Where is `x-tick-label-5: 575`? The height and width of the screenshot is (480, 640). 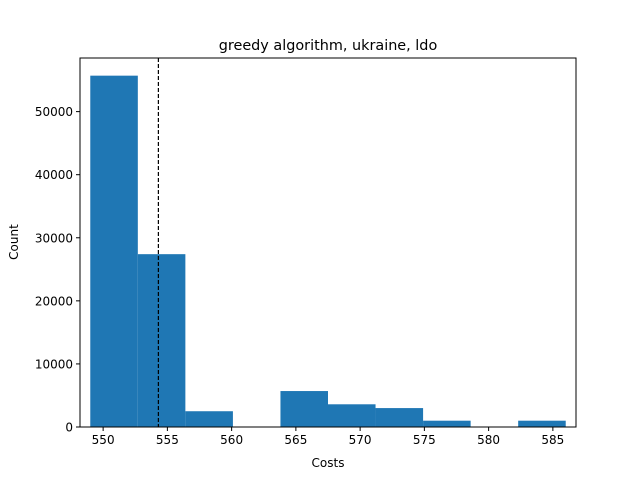
x-tick-label-5: 575 is located at coordinates (424, 440).